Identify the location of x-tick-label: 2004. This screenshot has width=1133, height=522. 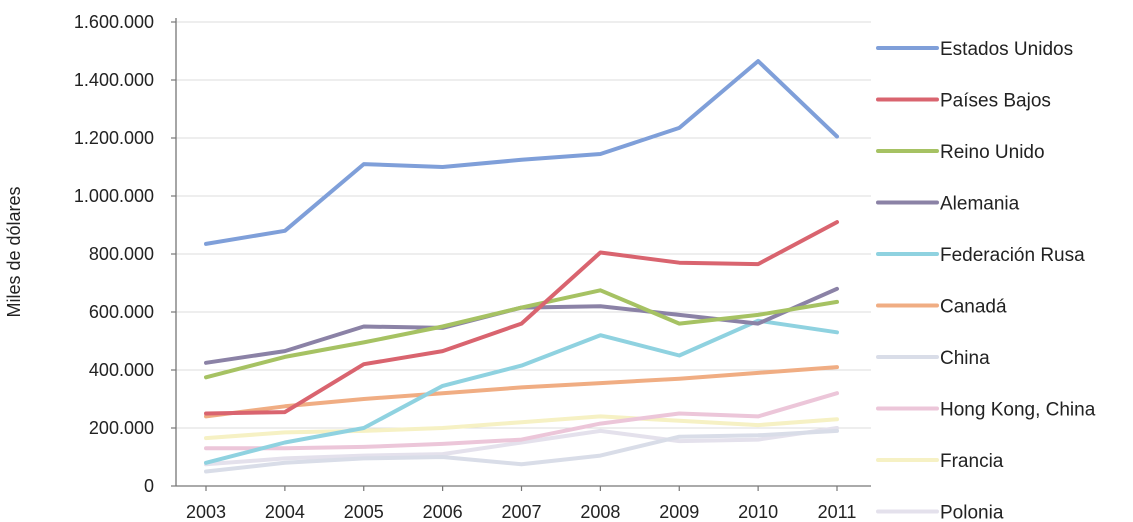
(285, 512).